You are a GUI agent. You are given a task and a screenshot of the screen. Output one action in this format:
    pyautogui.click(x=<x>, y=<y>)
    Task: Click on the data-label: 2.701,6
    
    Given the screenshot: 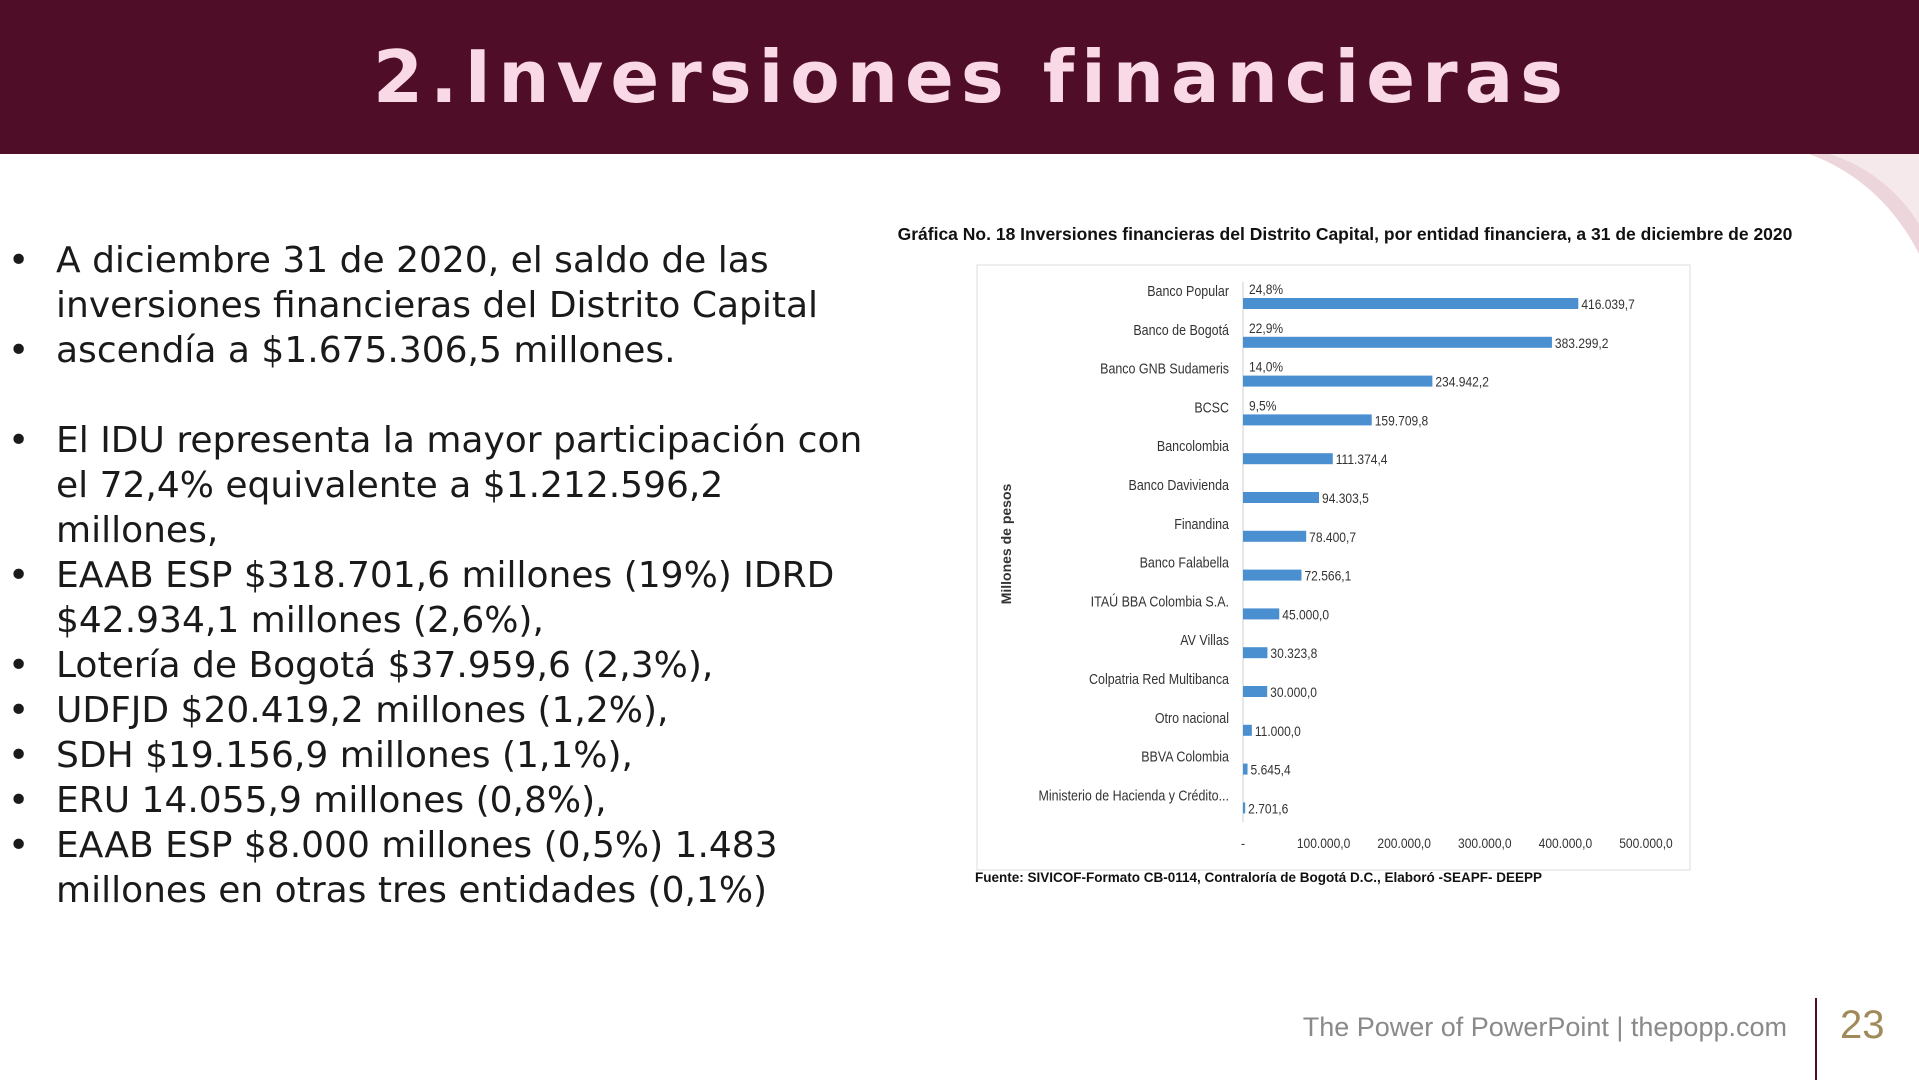 What is the action you would take?
    pyautogui.click(x=1268, y=809)
    